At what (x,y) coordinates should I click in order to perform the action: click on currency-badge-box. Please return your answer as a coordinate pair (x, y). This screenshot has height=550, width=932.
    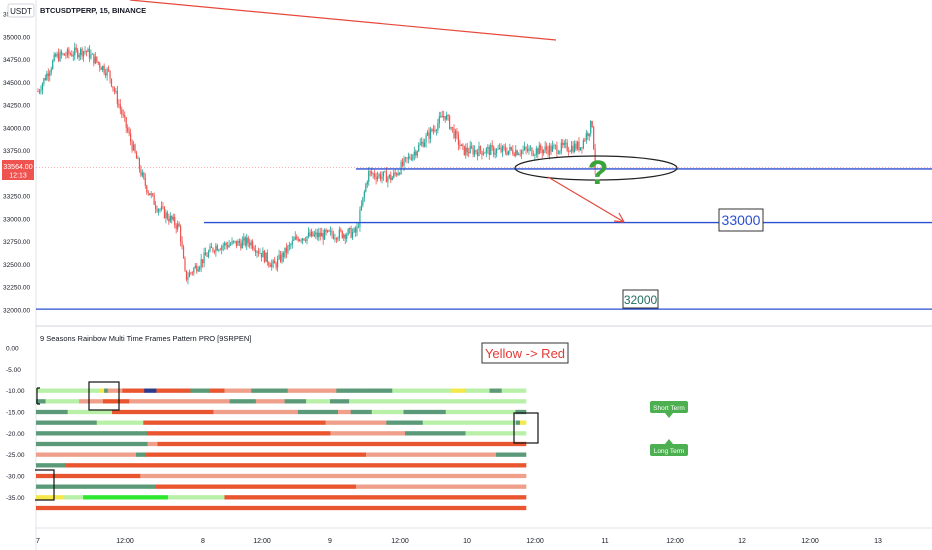
    Looking at the image, I should click on (21, 10).